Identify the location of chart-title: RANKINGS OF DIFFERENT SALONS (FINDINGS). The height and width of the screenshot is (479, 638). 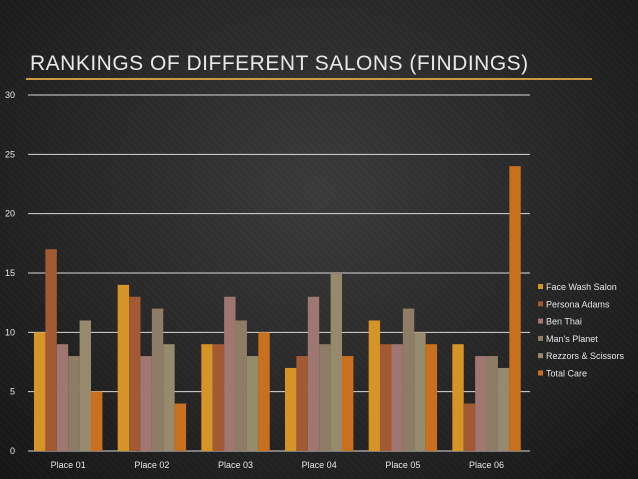
(279, 63).